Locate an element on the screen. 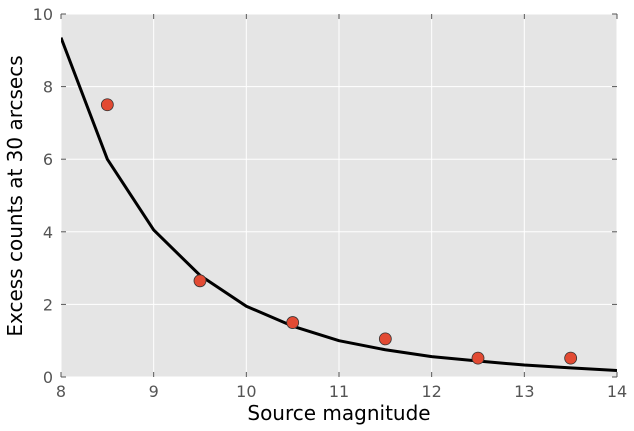 This screenshot has height=431, width=634. y-axis-title: Excess counts at 30 arcsecs is located at coordinates (15, 195).